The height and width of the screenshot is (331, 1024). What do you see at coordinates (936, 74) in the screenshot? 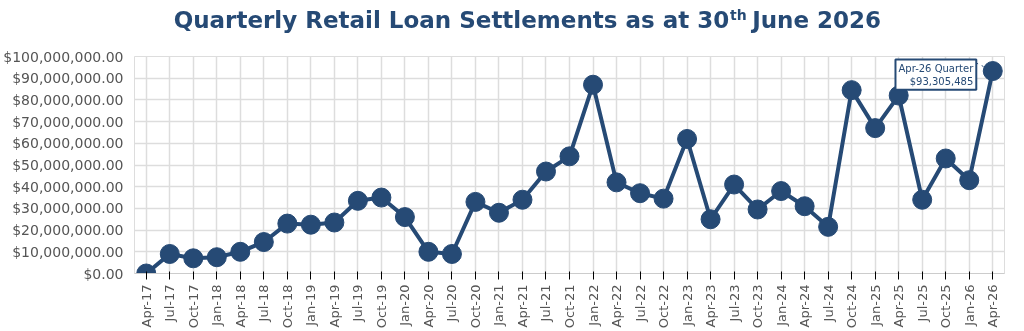
I see `annotation: Apr-26 Quarter $93,305,485` at bounding box center [936, 74].